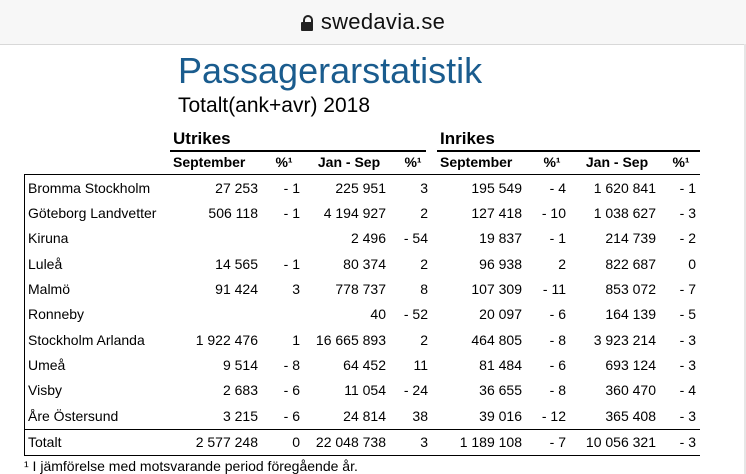  I want to click on utrikes-jan-sep: 2 496, so click(368, 238).